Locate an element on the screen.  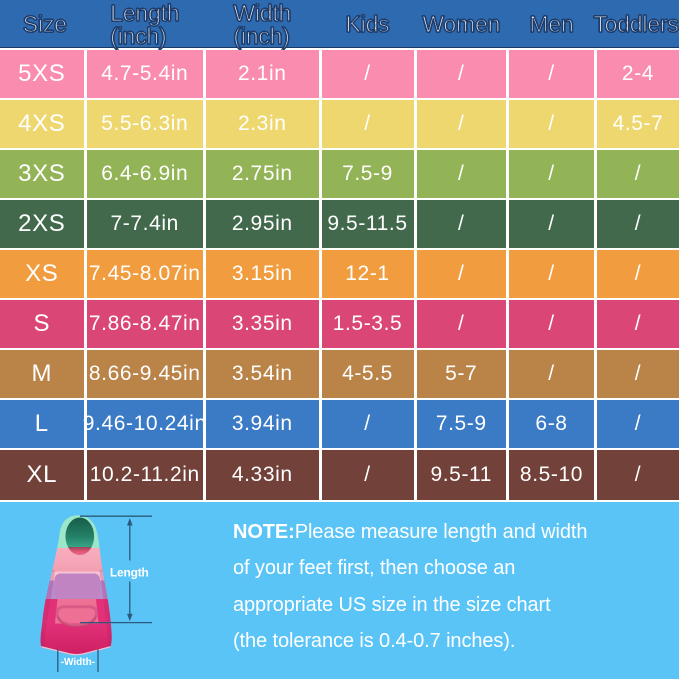
svg-text: Length is located at coordinates (129, 572).